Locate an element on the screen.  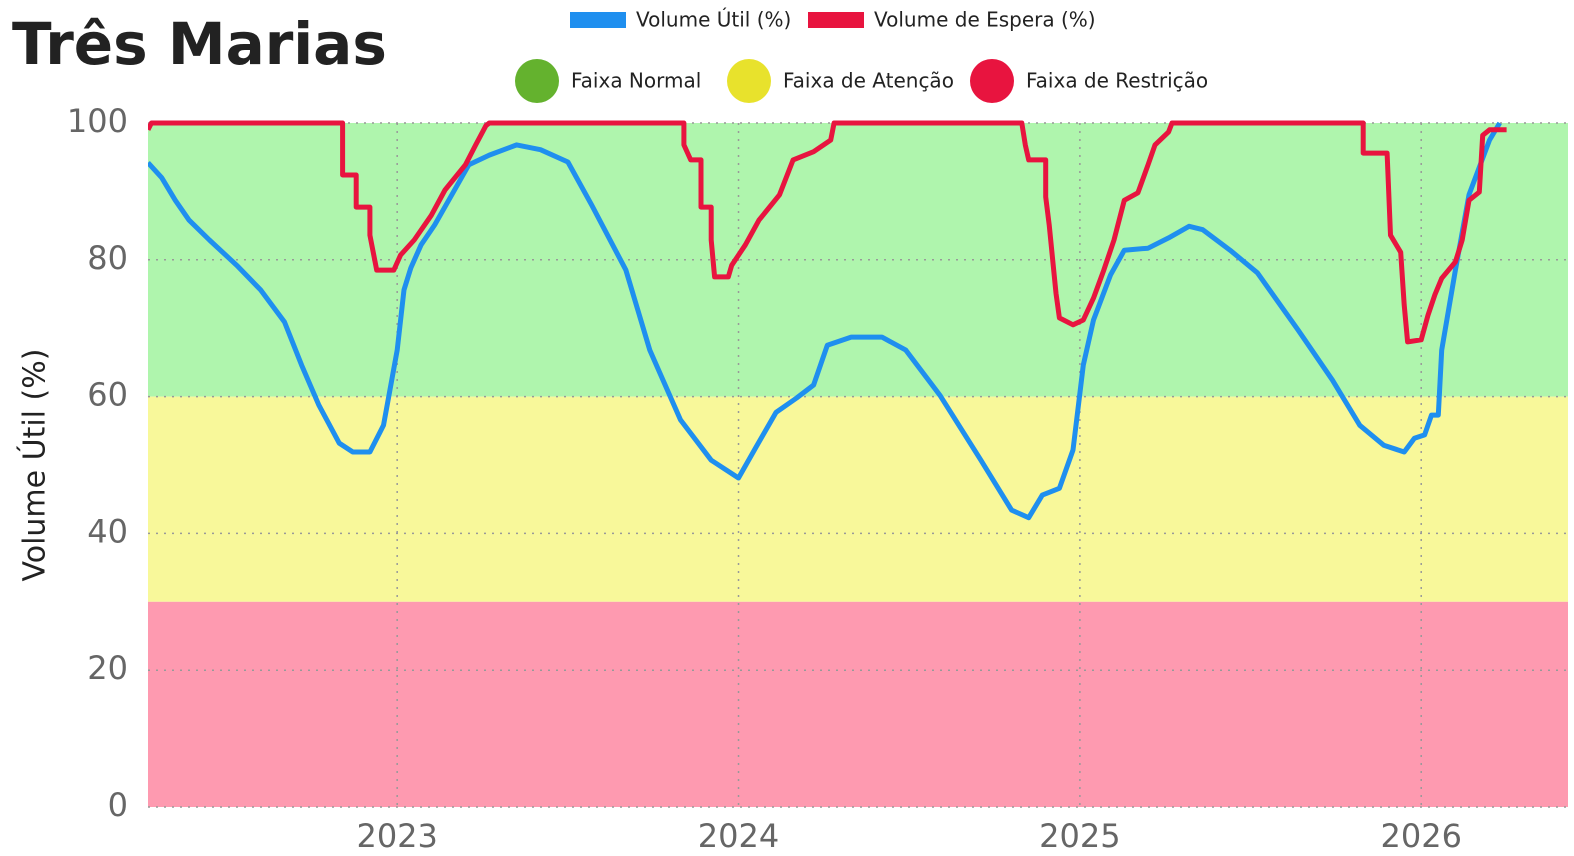
y-tick-label: 40 is located at coordinates (107, 531).